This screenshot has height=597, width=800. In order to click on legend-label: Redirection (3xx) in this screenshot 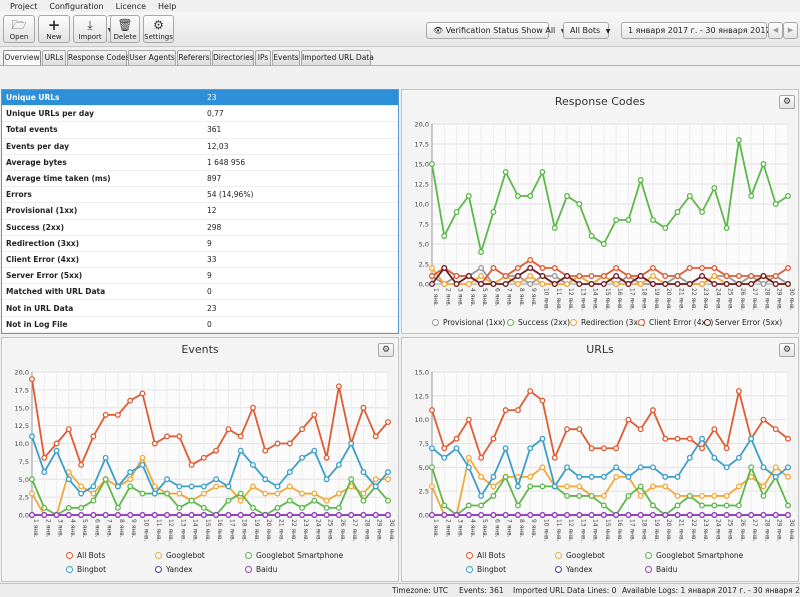, I will do `click(613, 322)`.